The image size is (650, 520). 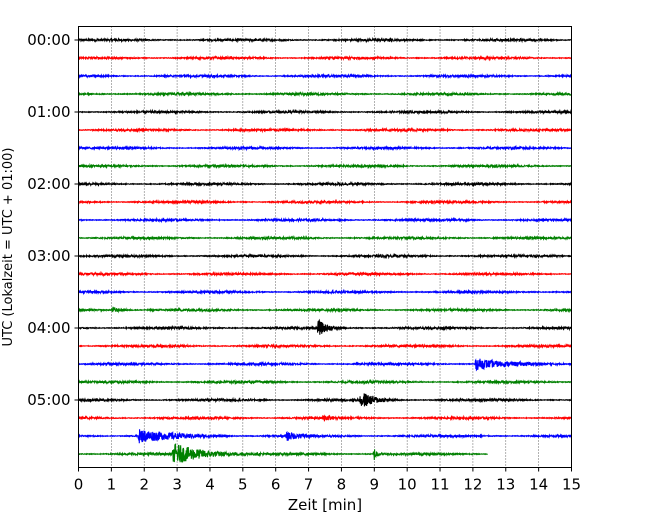 What do you see at coordinates (48, 184) in the screenshot?
I see `y-tick-label: 02:00` at bounding box center [48, 184].